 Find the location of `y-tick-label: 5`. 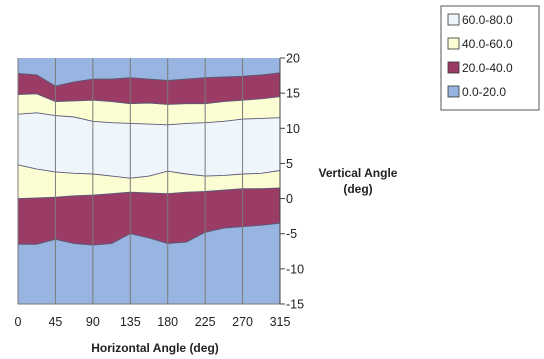

y-tick-label: 5 is located at coordinates (289, 164).